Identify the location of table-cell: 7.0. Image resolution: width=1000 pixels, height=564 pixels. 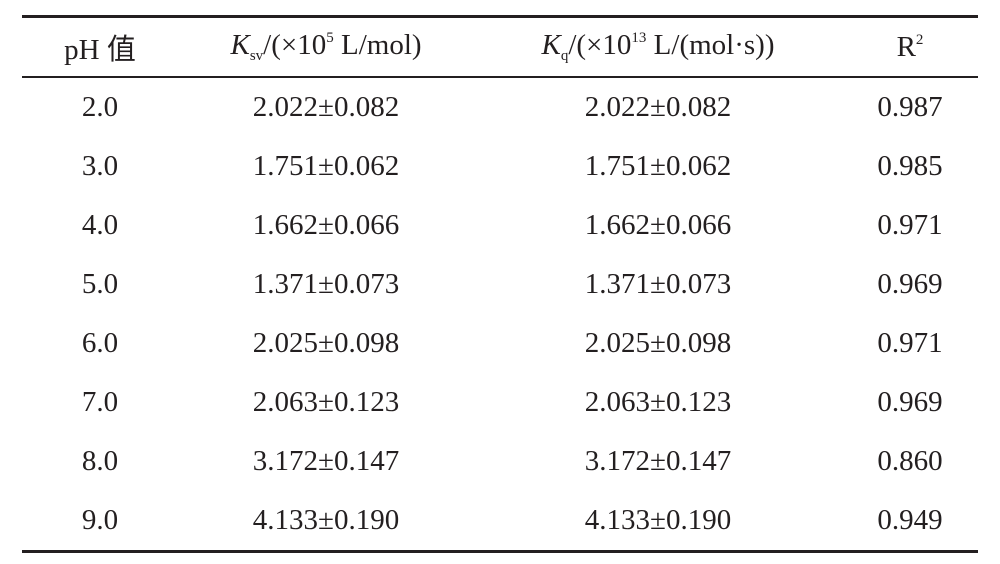
(100, 402).